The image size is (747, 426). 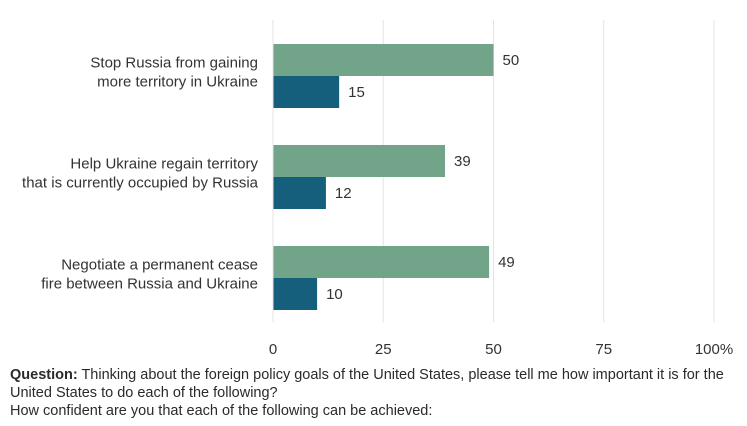 I want to click on x-tick-label: 50, so click(x=493, y=349).